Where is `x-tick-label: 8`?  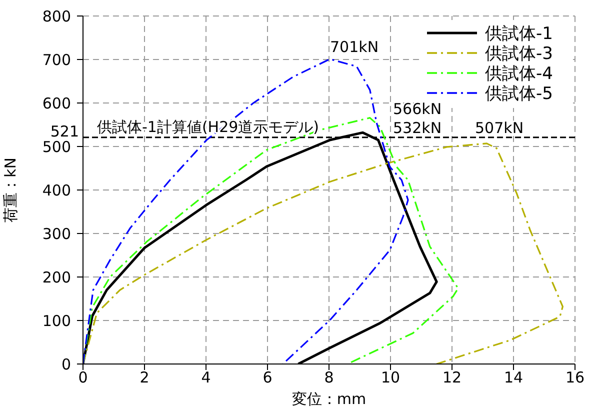 x-tick-label: 8 is located at coordinates (329, 377).